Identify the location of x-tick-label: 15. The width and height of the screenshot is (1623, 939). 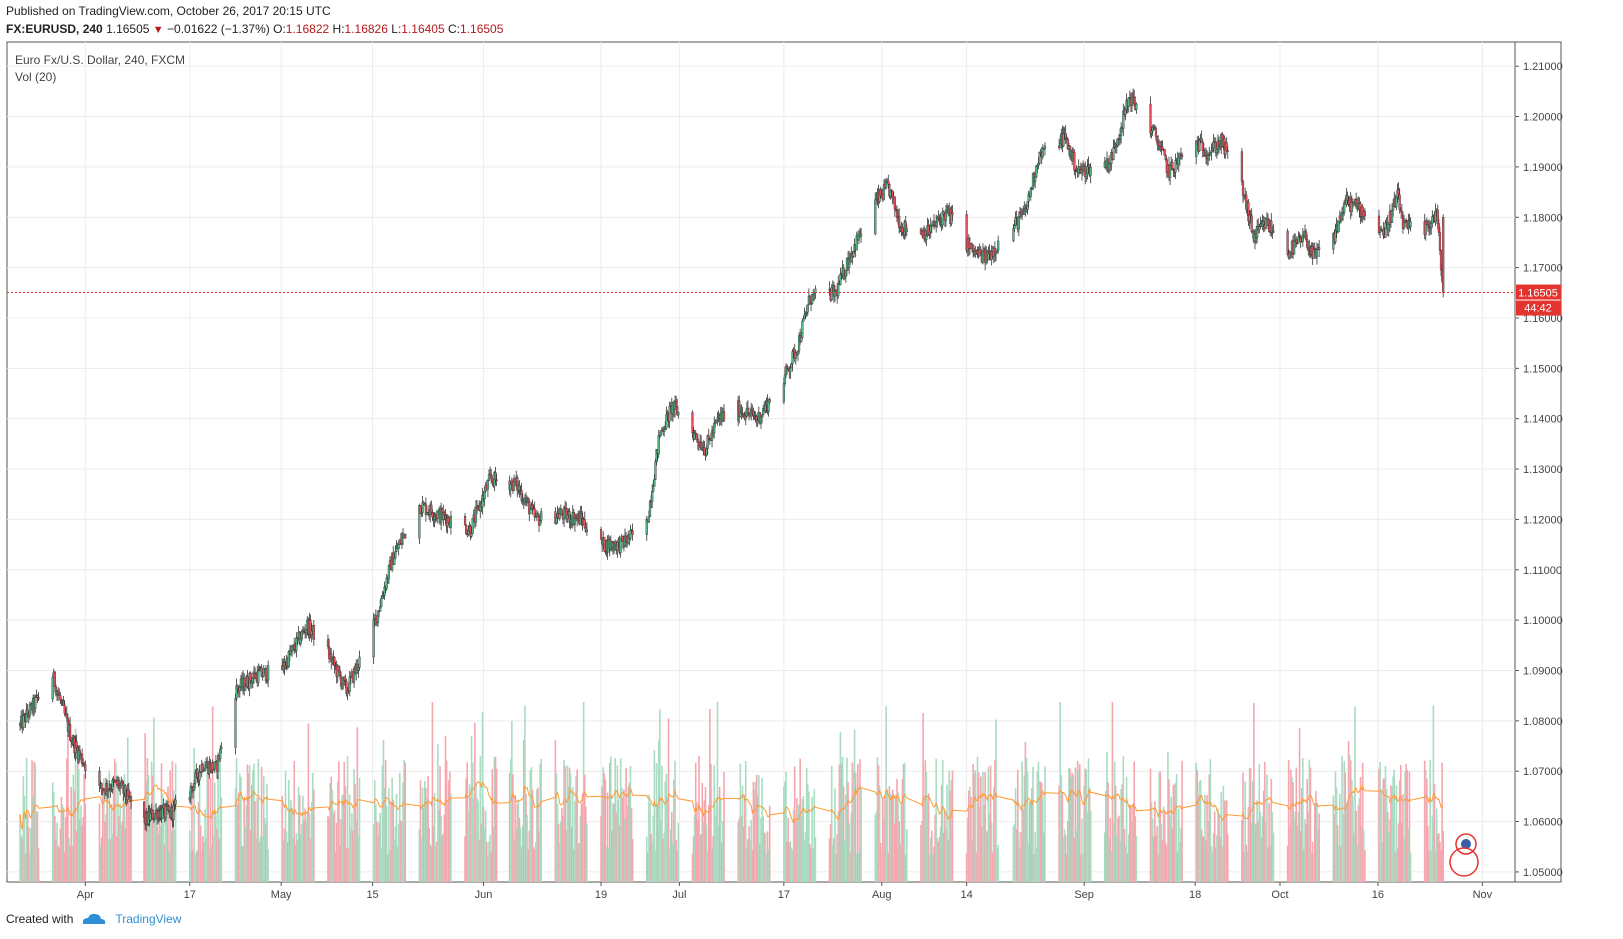
(372, 895).